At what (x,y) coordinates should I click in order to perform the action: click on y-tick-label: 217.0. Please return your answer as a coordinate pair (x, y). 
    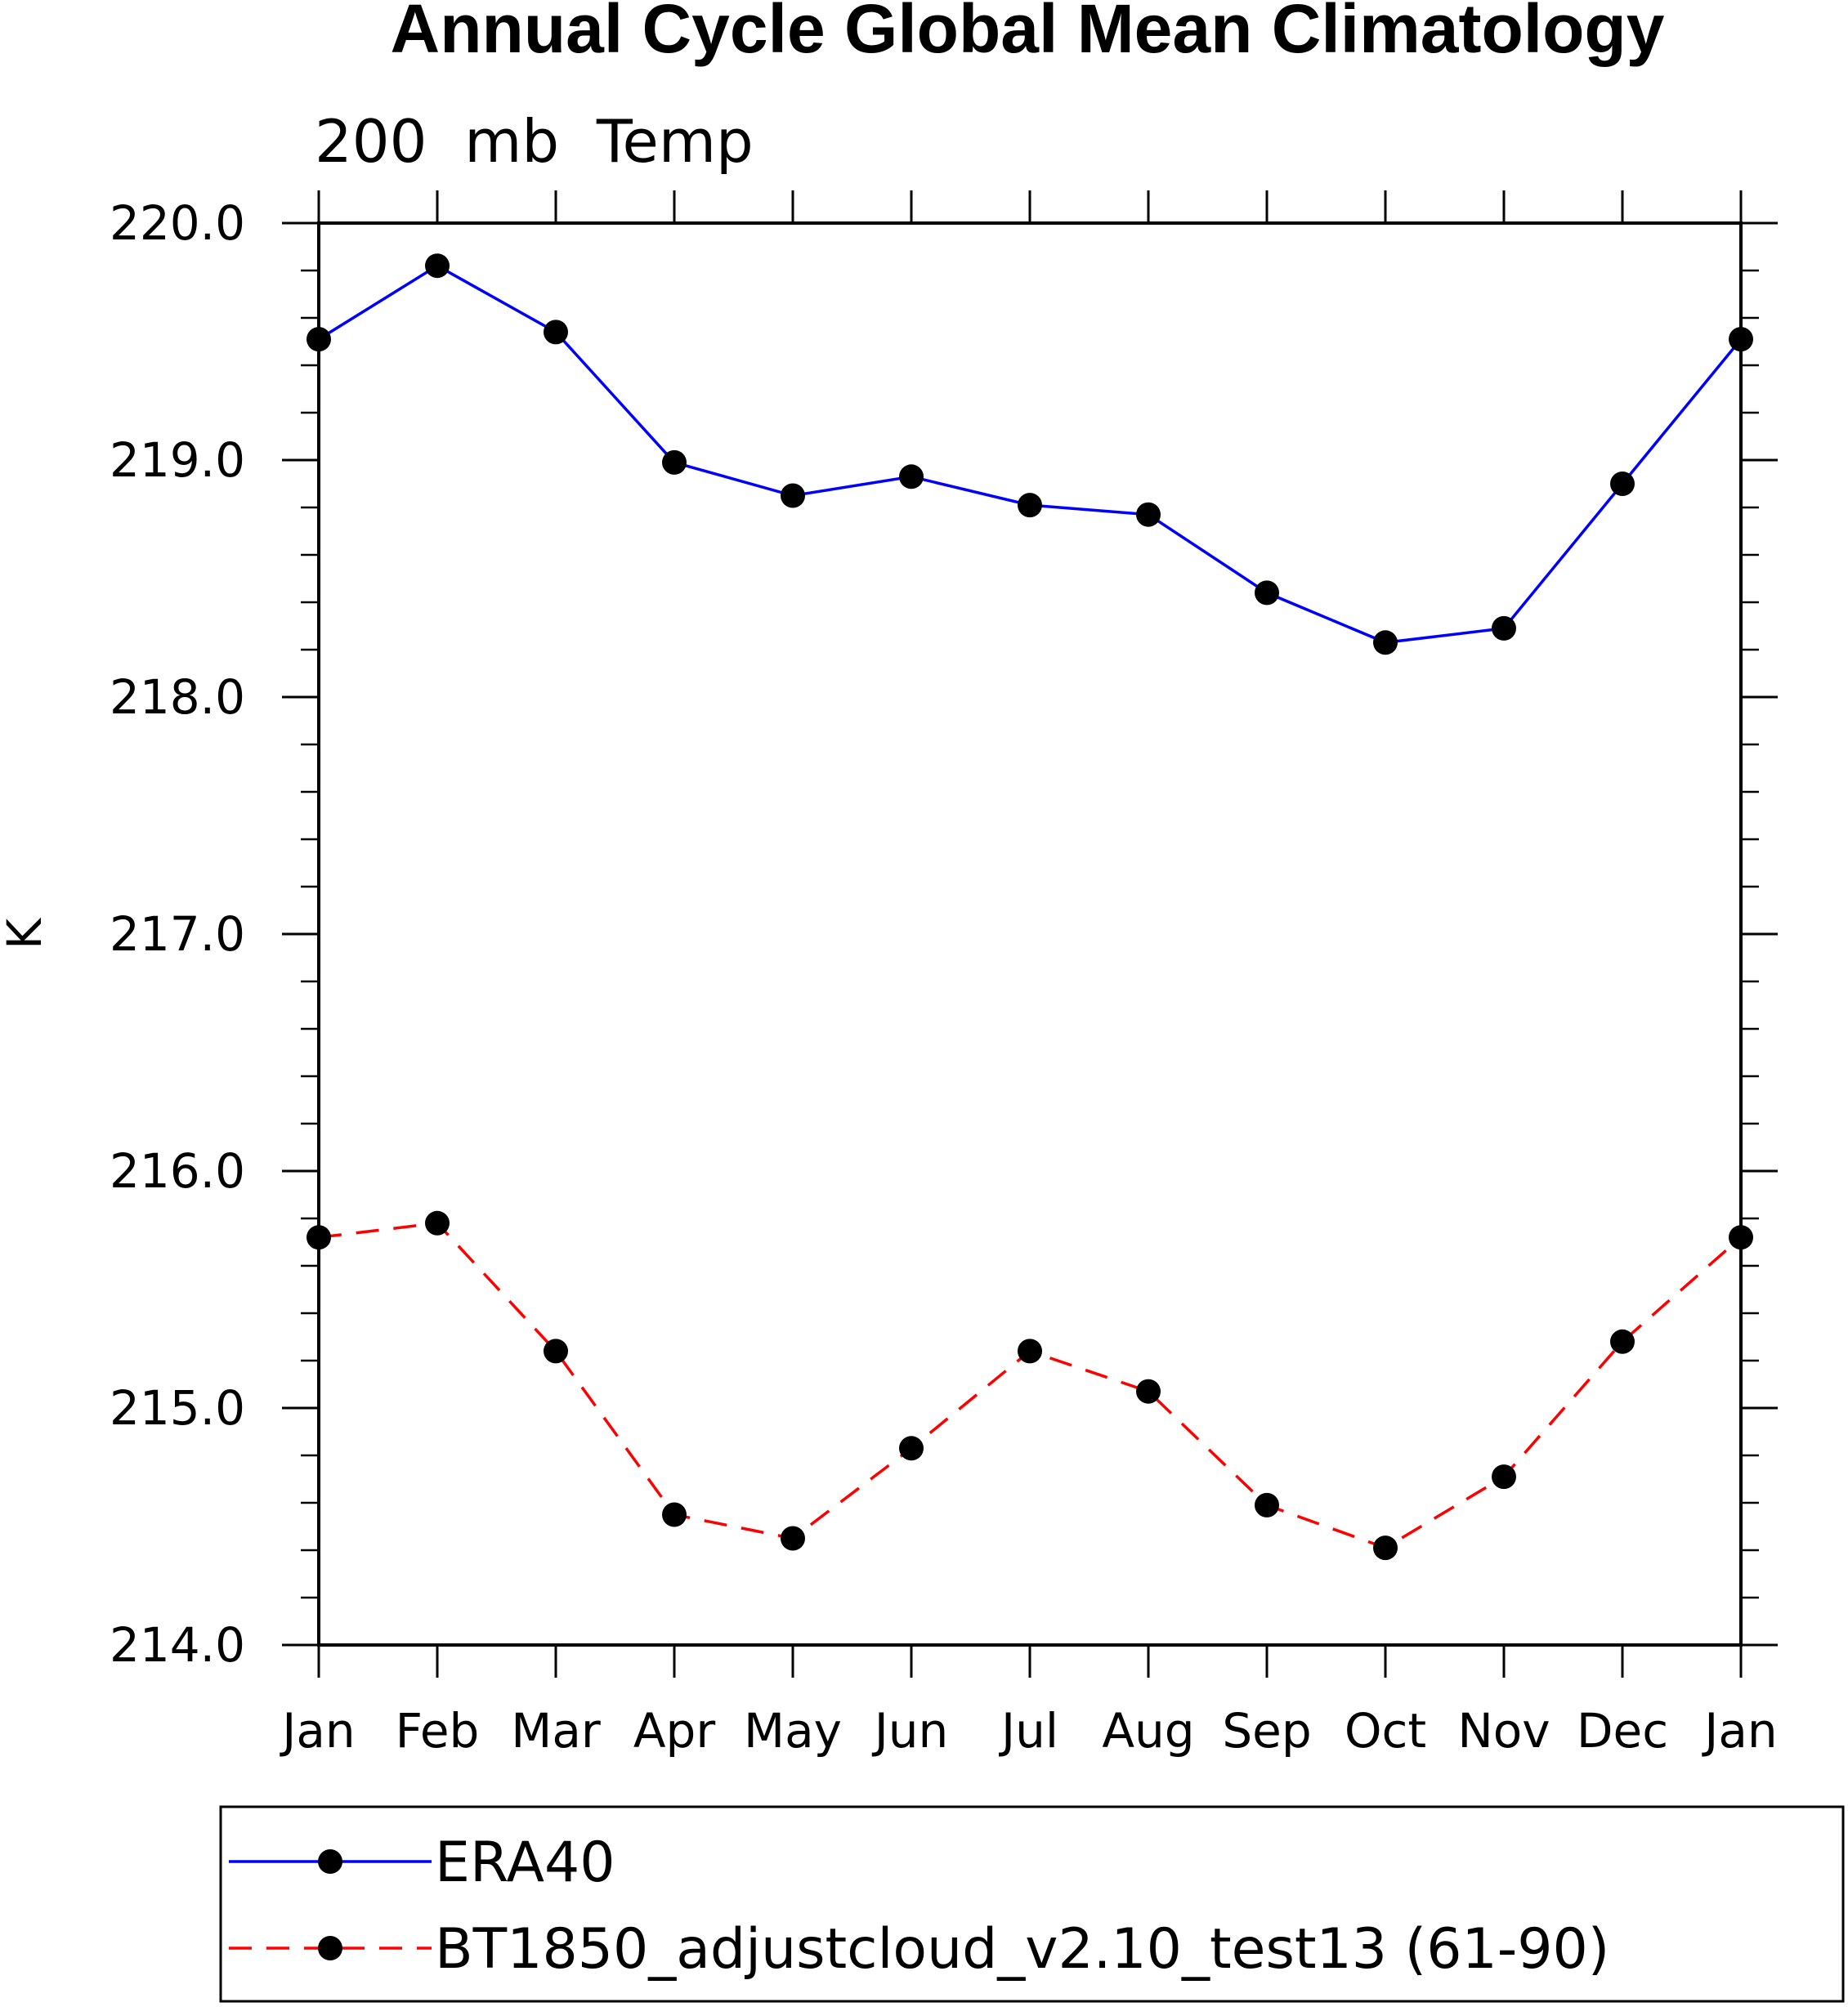
    Looking at the image, I should click on (177, 934).